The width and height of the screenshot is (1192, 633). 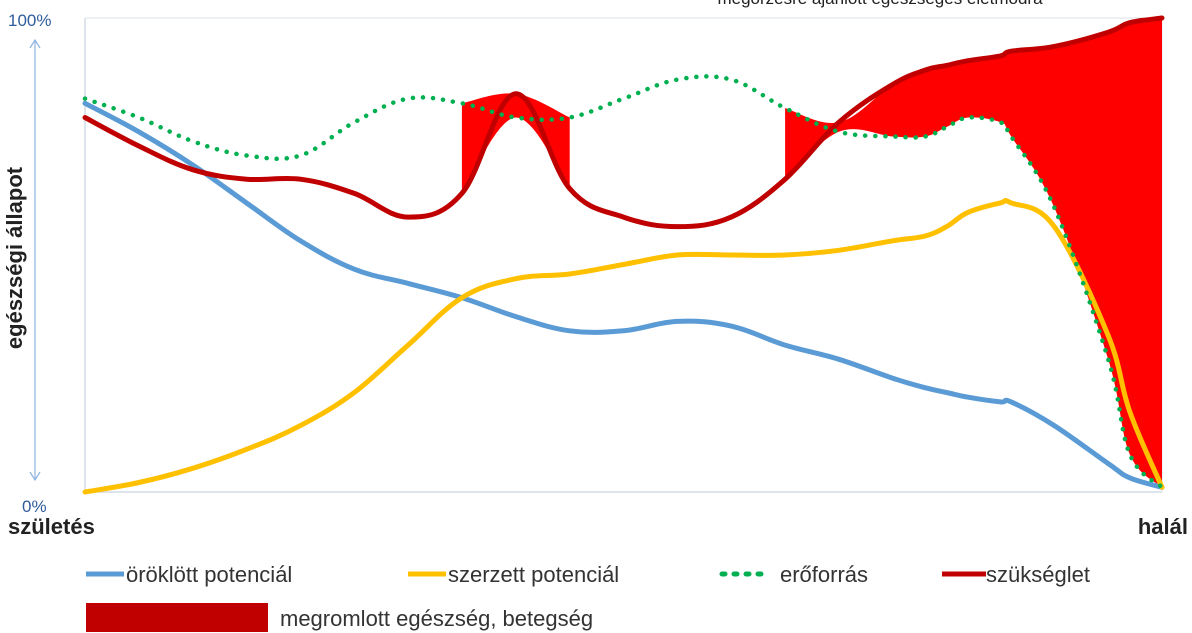 I want to click on y-tick-bottom: 0%, so click(x=34, y=506).